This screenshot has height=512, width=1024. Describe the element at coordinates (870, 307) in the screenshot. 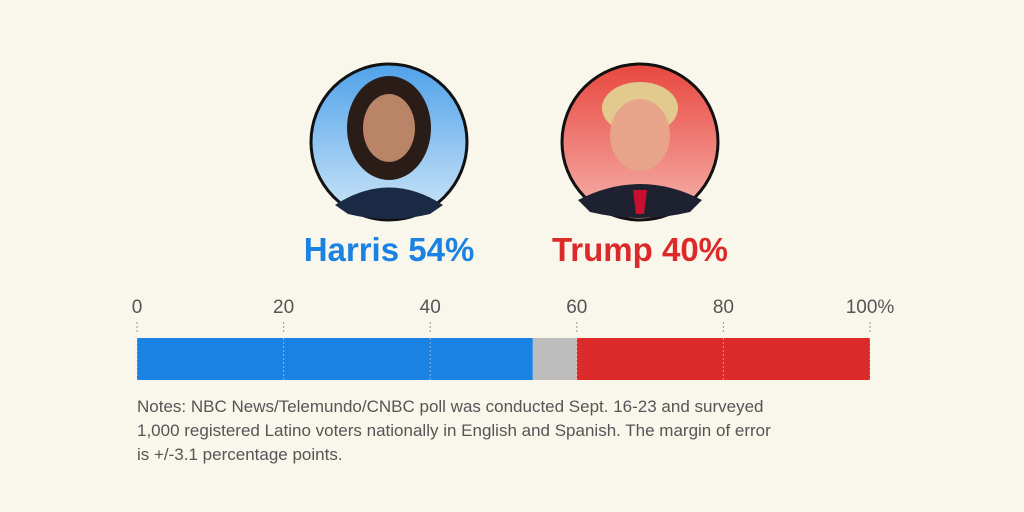

I see `x-tick-label: 100%` at that location.